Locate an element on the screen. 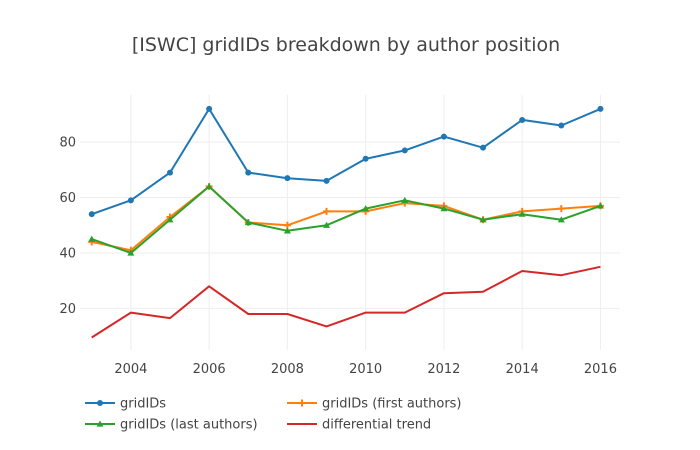  x-axis-ticks: 2004 2006 2008 2010 2012 2014 2016 is located at coordinates (365, 369).